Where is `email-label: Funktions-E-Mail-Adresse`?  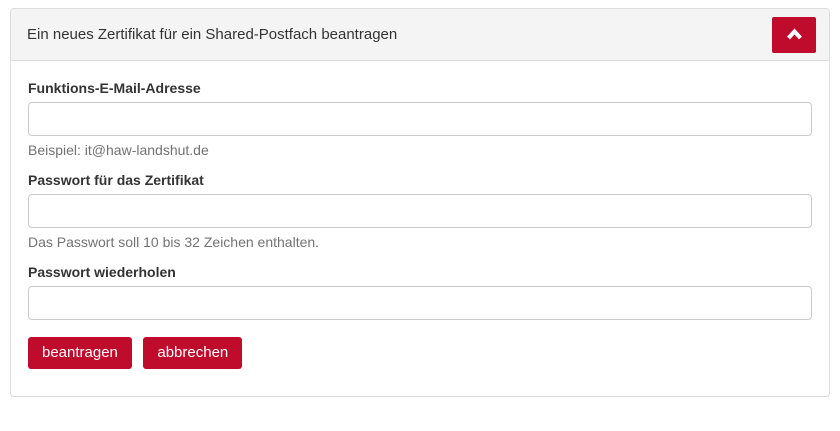 email-label: Funktions-E-Mail-Adresse is located at coordinates (114, 88).